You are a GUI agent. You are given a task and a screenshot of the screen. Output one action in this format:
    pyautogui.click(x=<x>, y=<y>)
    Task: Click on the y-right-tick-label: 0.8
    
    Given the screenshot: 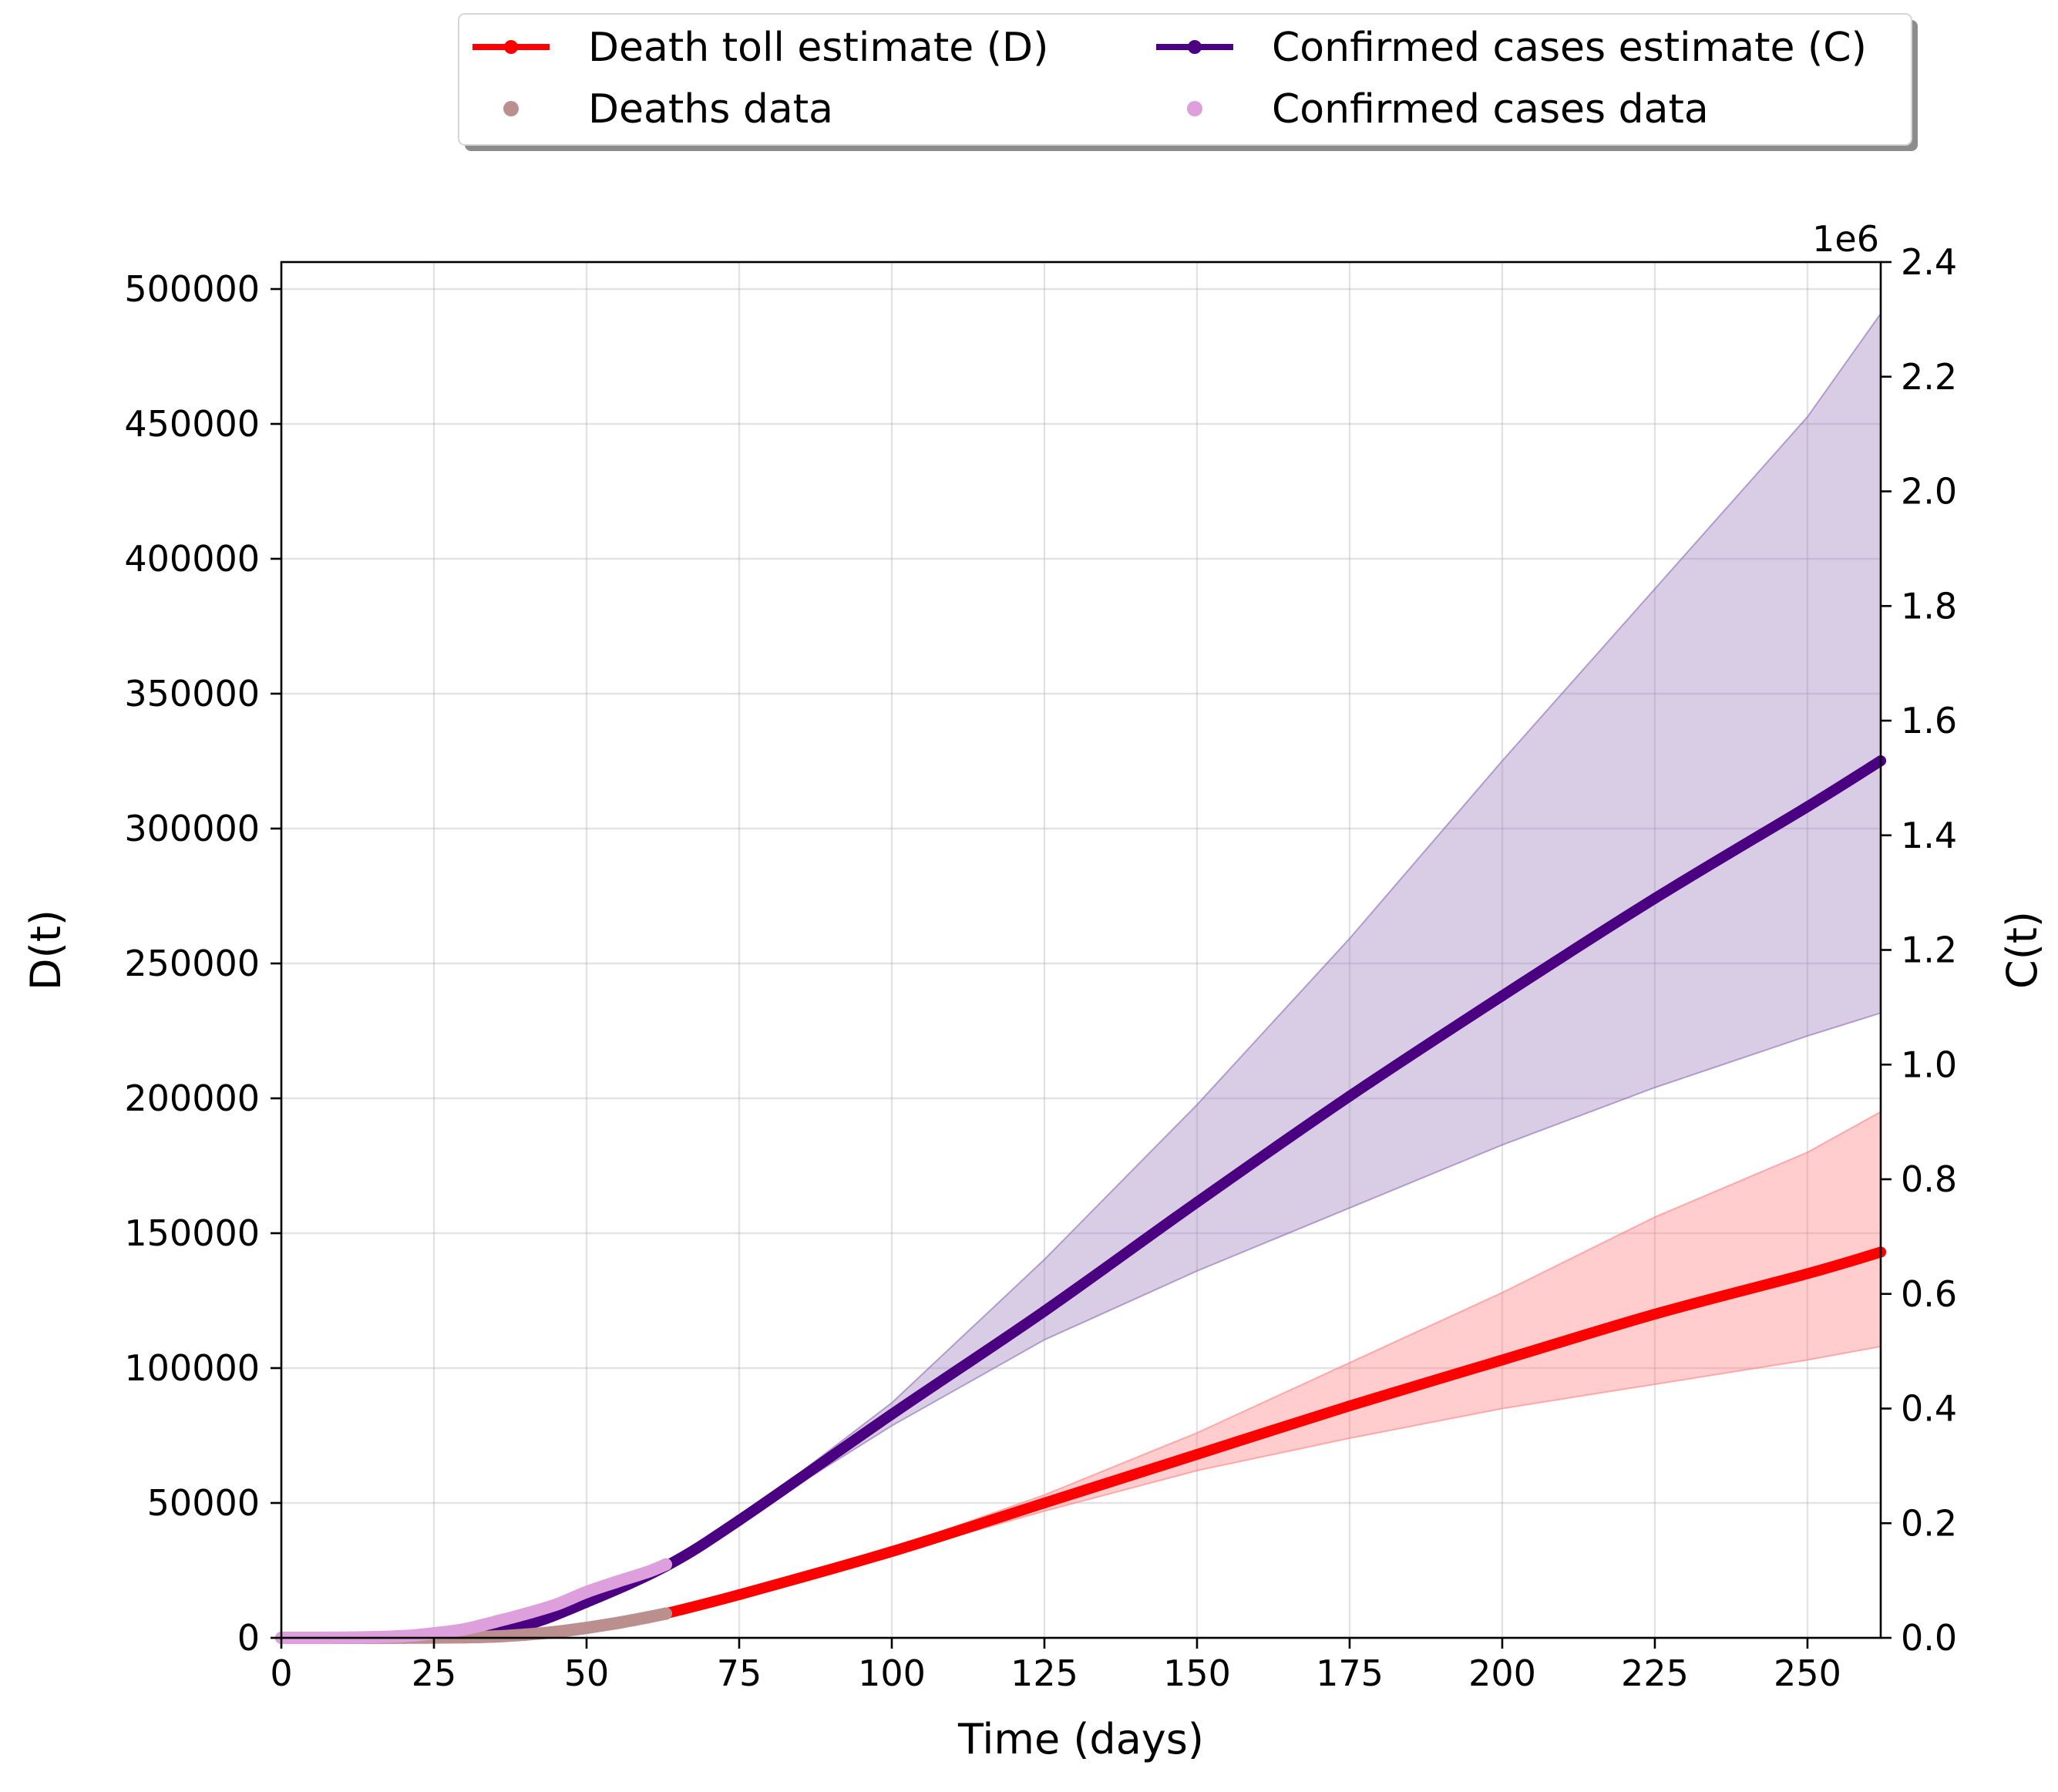 What is the action you would take?
    pyautogui.click(x=1929, y=1179)
    